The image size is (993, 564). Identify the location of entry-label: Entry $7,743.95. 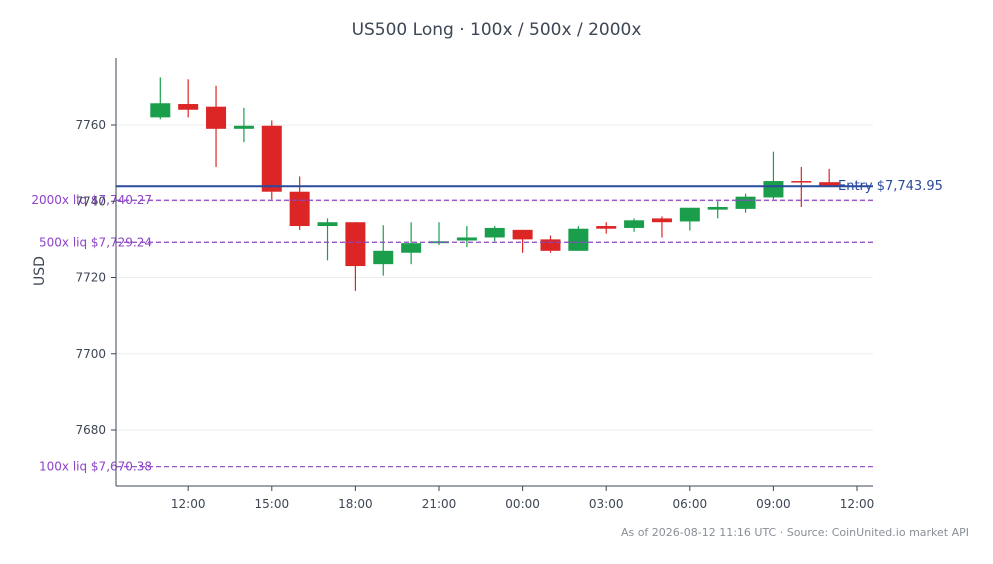
(890, 186).